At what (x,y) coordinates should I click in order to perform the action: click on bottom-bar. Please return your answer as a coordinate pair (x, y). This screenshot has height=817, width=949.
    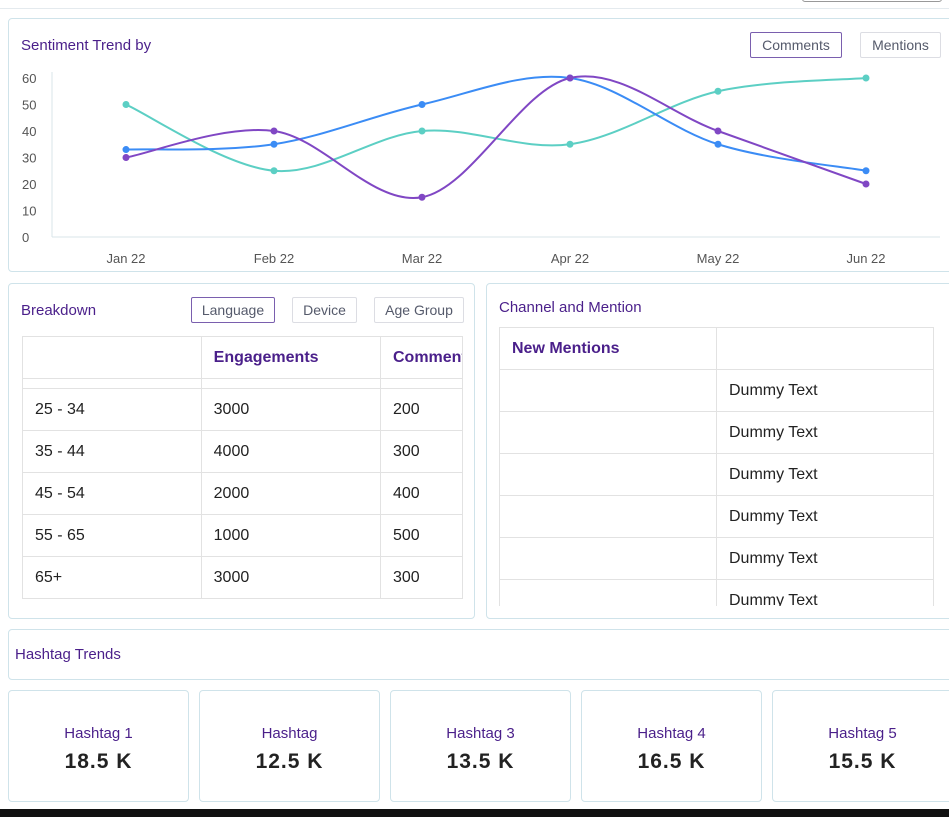
    Looking at the image, I should click on (474, 813).